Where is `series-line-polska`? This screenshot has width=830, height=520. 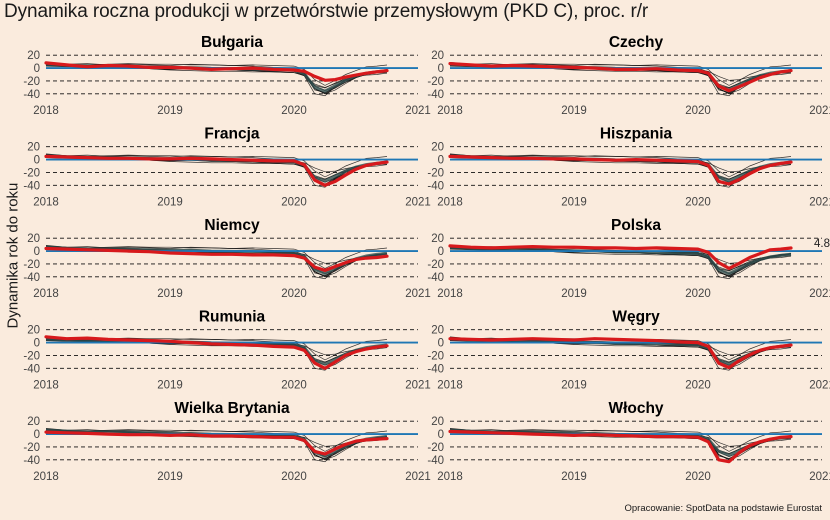
series-line-polska is located at coordinates (620, 257).